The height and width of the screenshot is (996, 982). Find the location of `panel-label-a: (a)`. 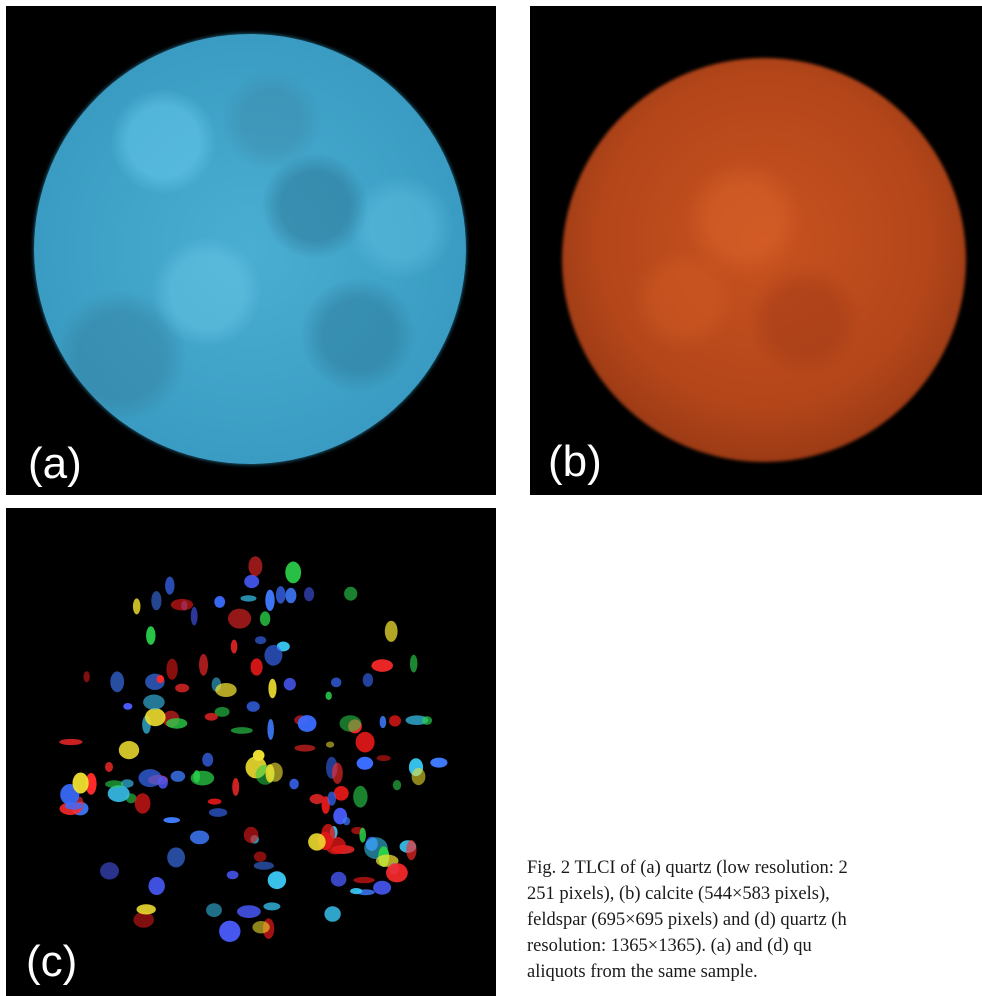

panel-label-a: (a) is located at coordinates (55, 463).